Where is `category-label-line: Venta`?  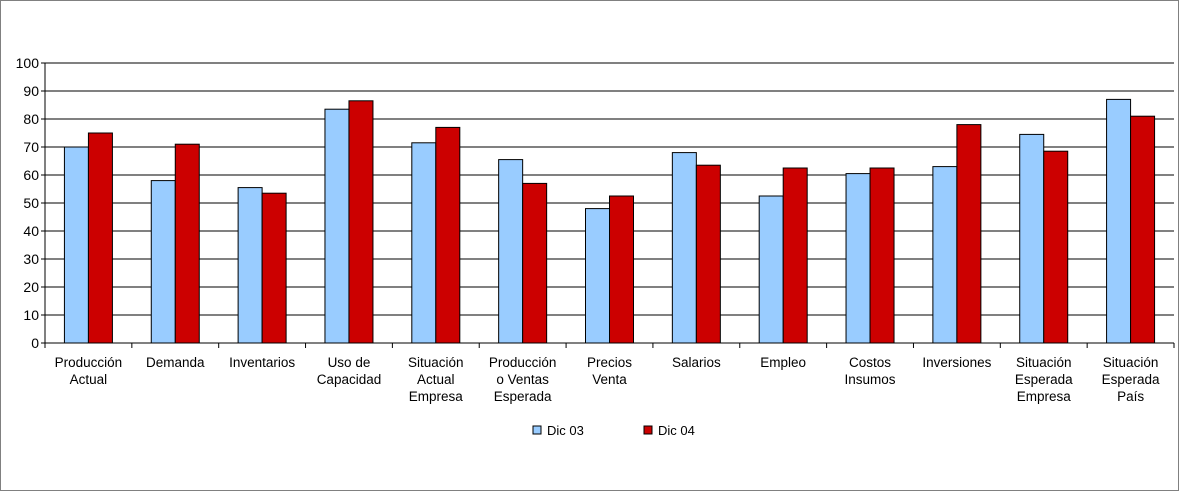
category-label-line: Venta is located at coordinates (609, 379).